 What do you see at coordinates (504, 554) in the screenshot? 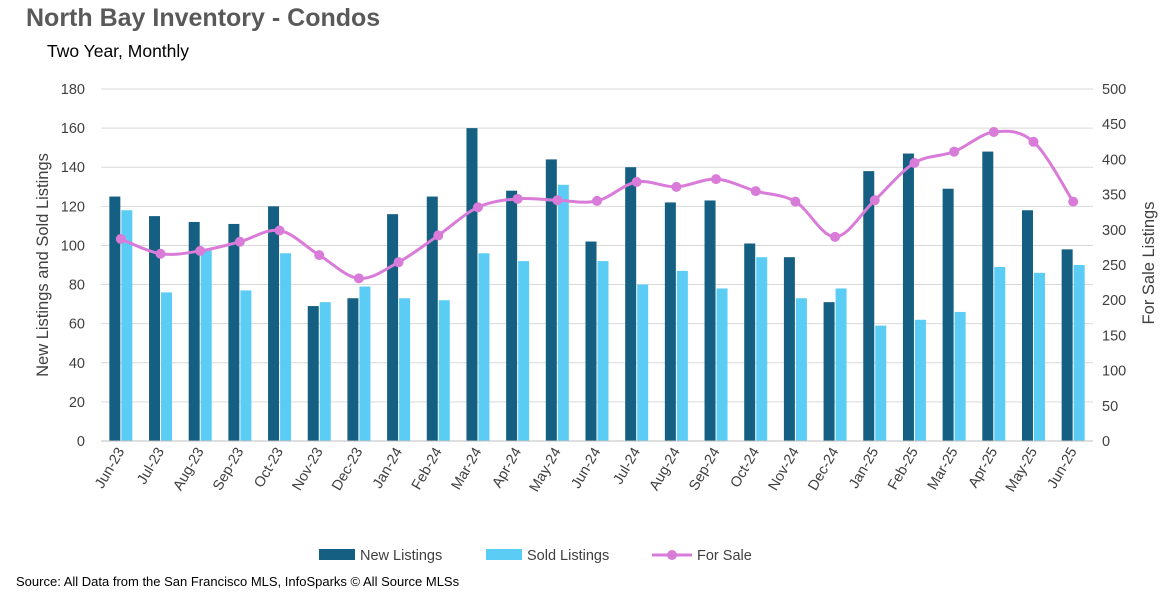
I see `legend-swatch-sold-listings` at bounding box center [504, 554].